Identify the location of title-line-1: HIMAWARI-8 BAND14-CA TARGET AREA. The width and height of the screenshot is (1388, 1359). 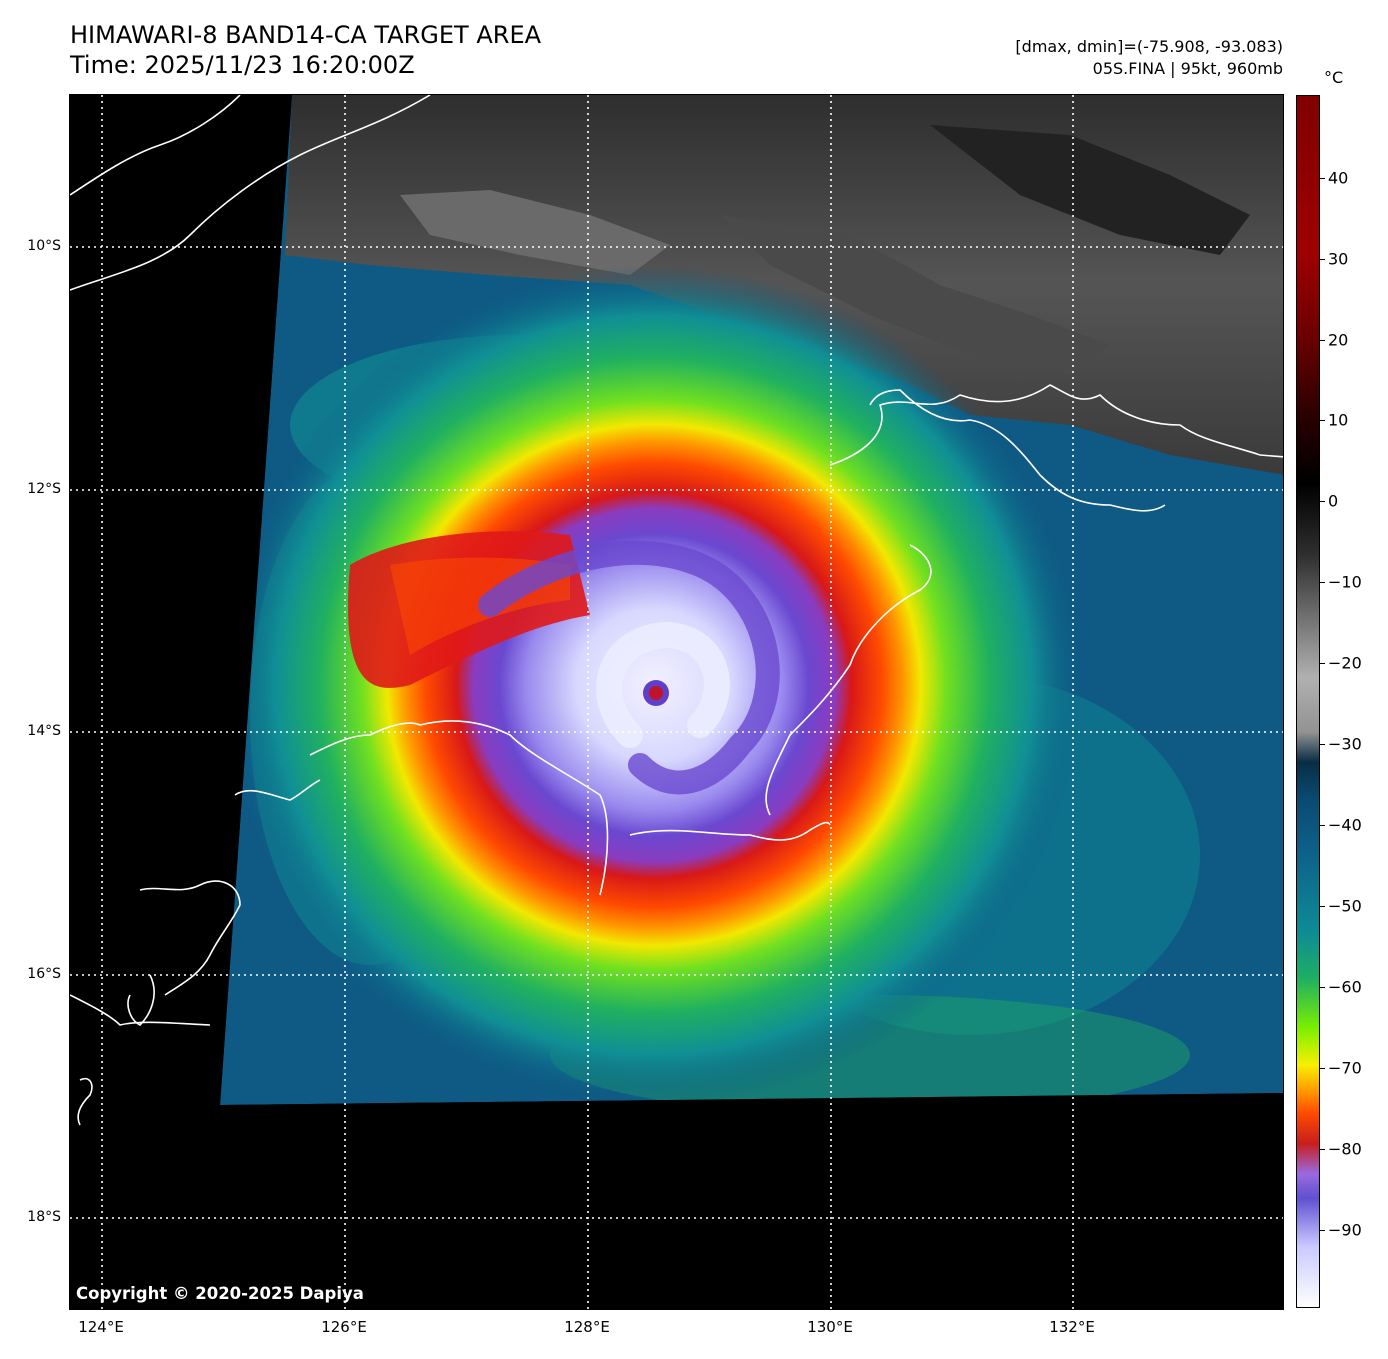
(306, 35).